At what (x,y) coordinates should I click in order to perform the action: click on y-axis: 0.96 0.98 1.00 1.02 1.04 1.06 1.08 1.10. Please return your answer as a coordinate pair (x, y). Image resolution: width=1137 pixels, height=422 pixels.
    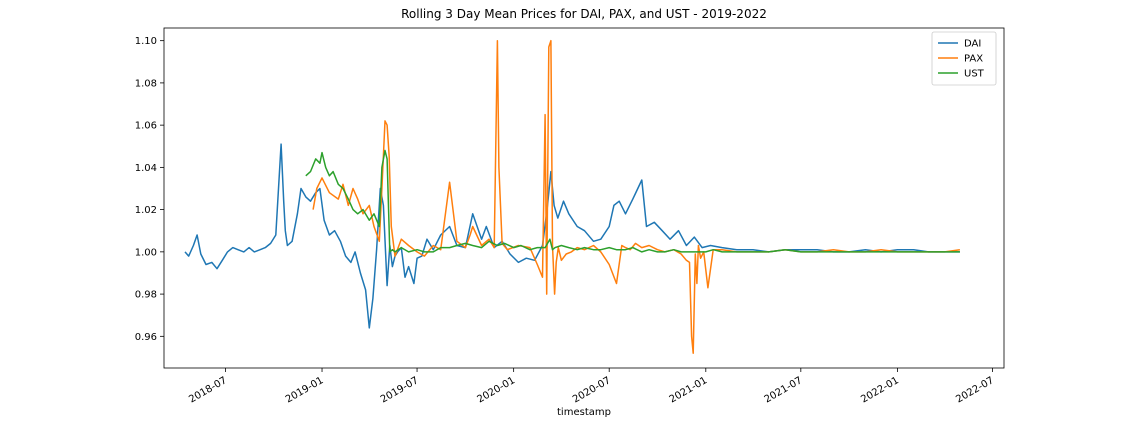
    Looking at the image, I should click on (149, 189).